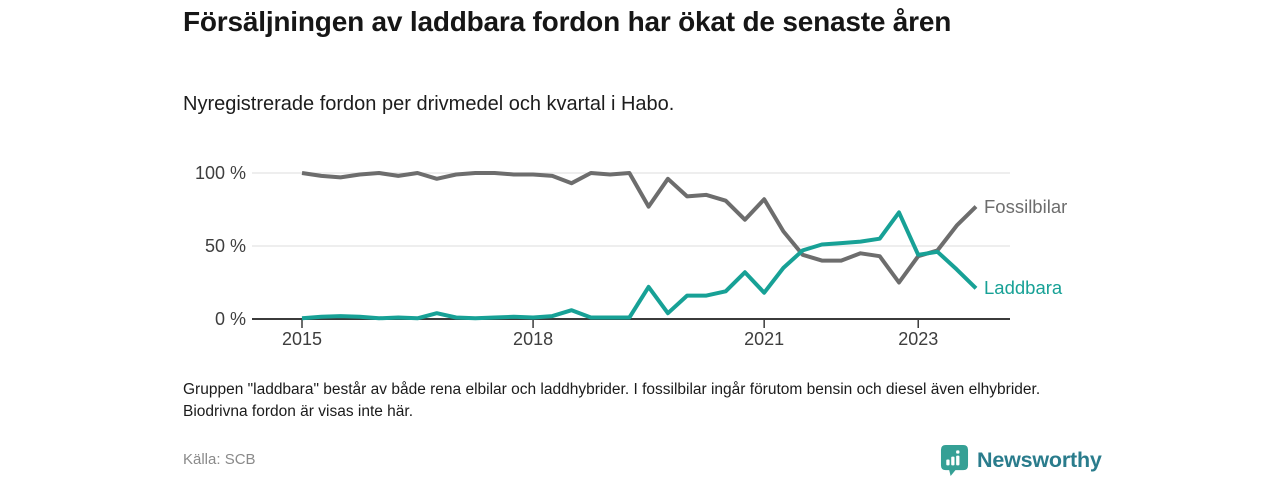  I want to click on x-axis-label-2018: 2018, so click(533, 339).